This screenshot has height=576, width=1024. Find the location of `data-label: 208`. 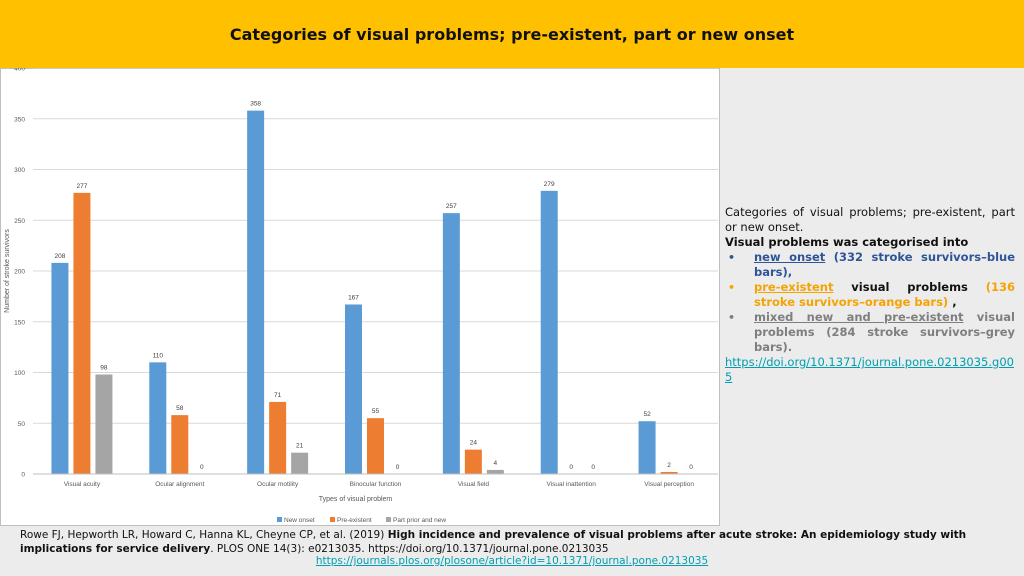

data-label: 208 is located at coordinates (59, 256).